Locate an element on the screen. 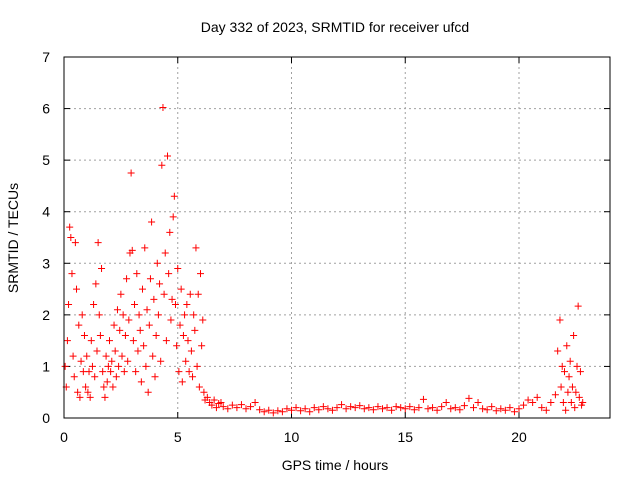 Image resolution: width=640 pixels, height=480 pixels. y-tick-label: 4 is located at coordinates (46, 212).